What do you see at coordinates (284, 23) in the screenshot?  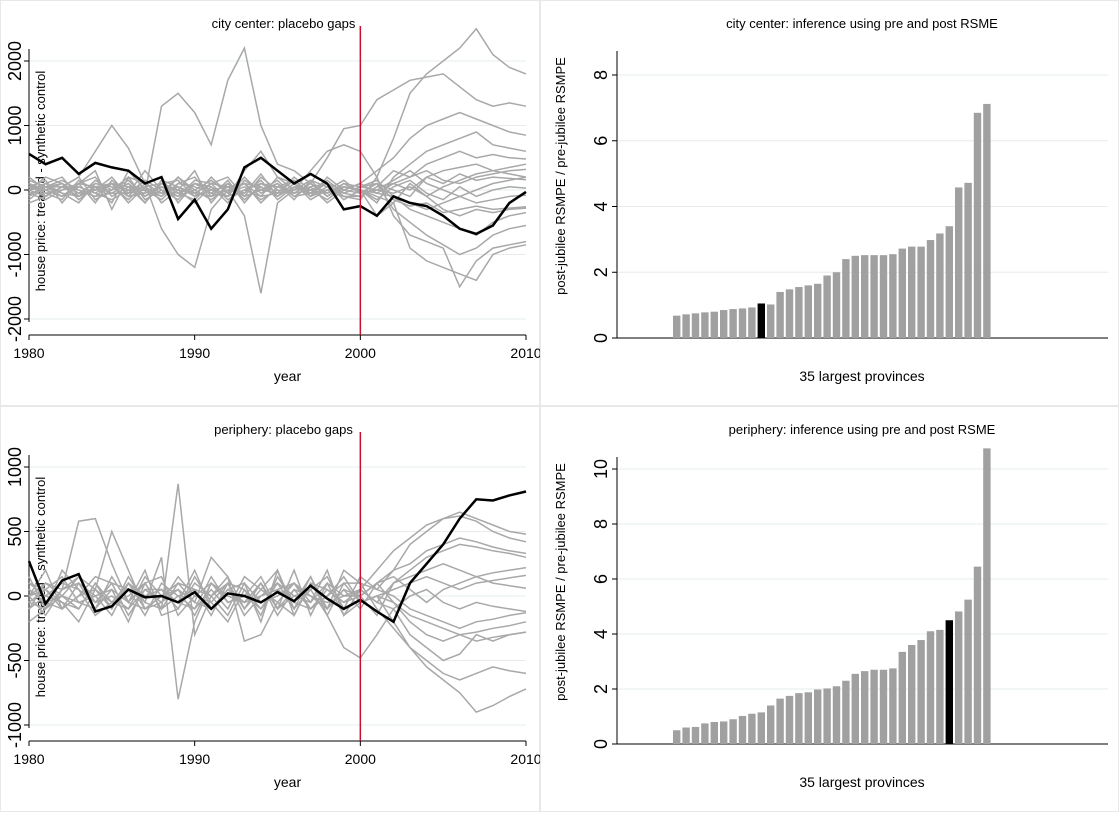 I see `chart-title: city center: placebo gaps` at bounding box center [284, 23].